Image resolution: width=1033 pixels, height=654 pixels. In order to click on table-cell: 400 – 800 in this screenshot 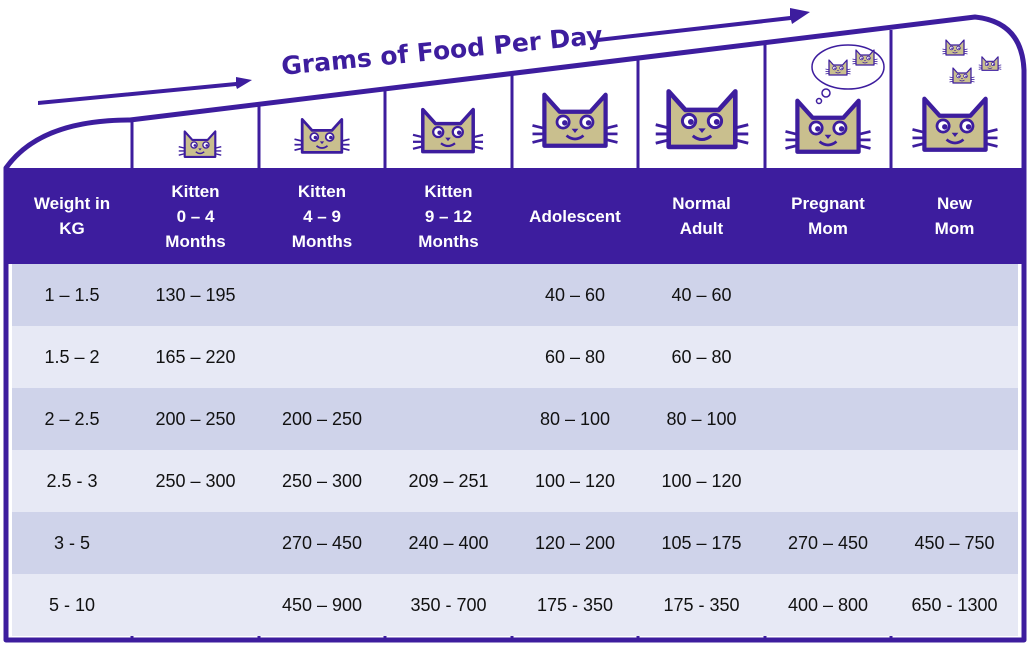, I will do `click(828, 604)`.